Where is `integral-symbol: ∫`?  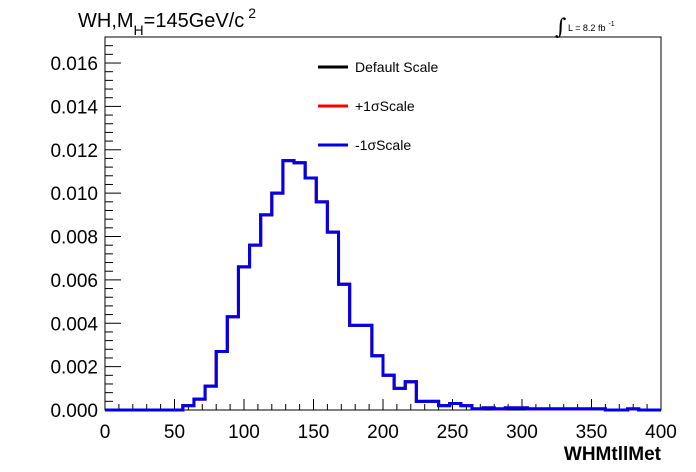 integral-symbol: ∫ is located at coordinates (561, 27).